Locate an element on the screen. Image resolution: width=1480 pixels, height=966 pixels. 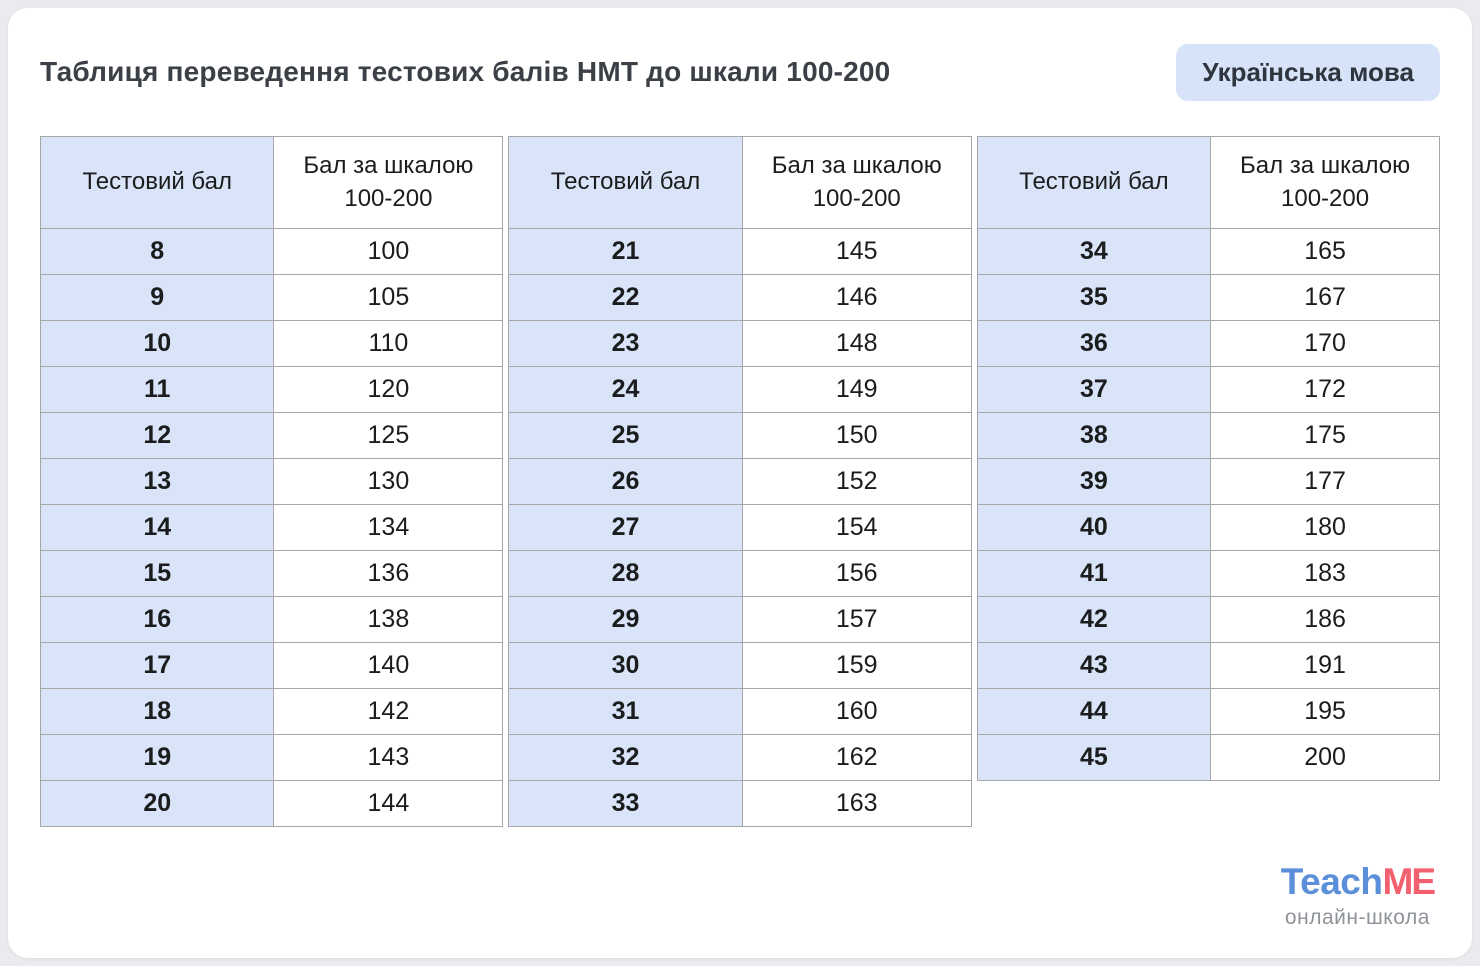
table-row: 15 136 is located at coordinates (271, 573).